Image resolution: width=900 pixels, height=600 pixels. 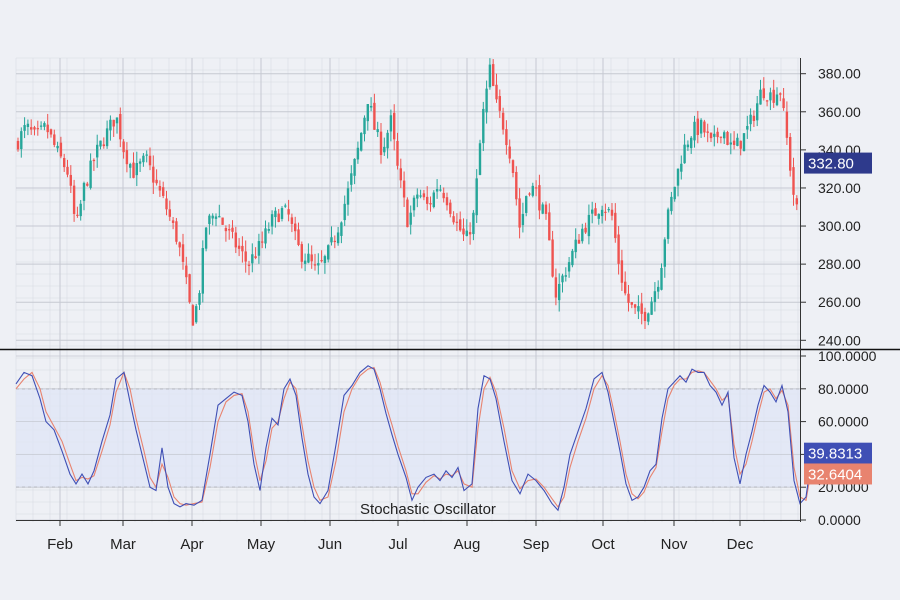 I want to click on month-label: Dec, so click(x=740, y=544).